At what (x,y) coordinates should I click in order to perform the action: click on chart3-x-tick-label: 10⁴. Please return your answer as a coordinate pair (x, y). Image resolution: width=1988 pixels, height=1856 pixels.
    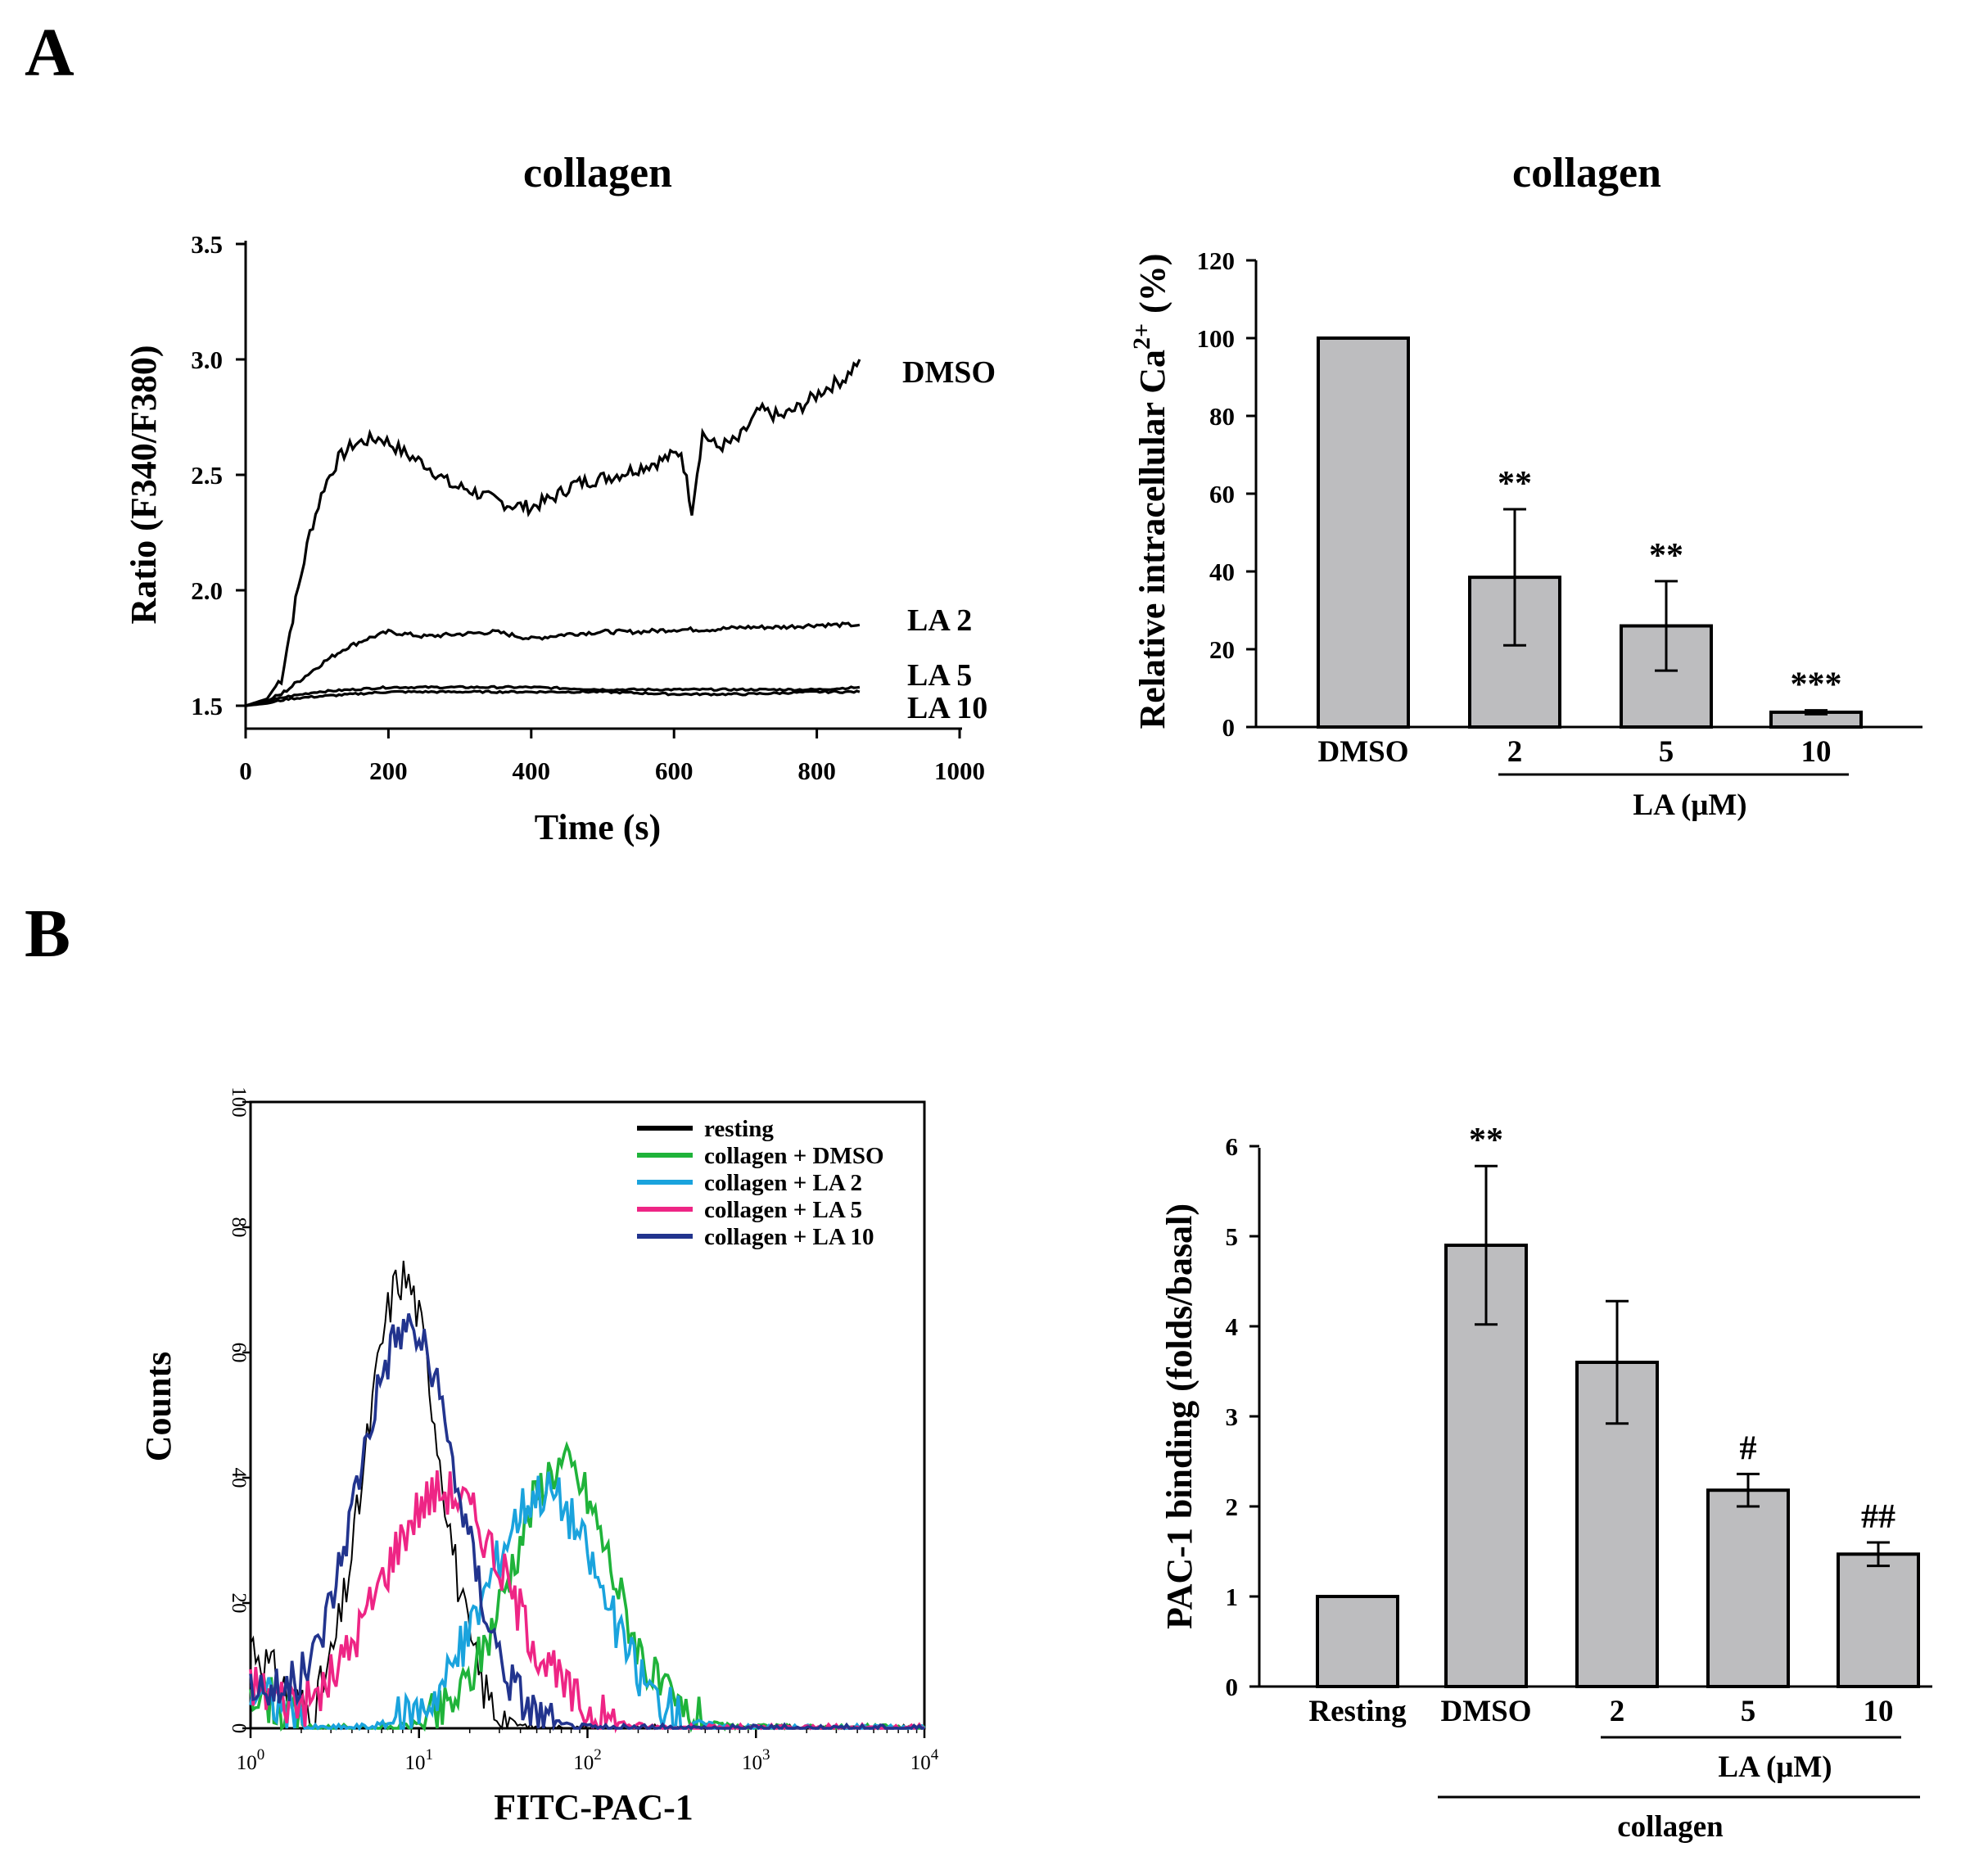
    Looking at the image, I should click on (924, 1760).